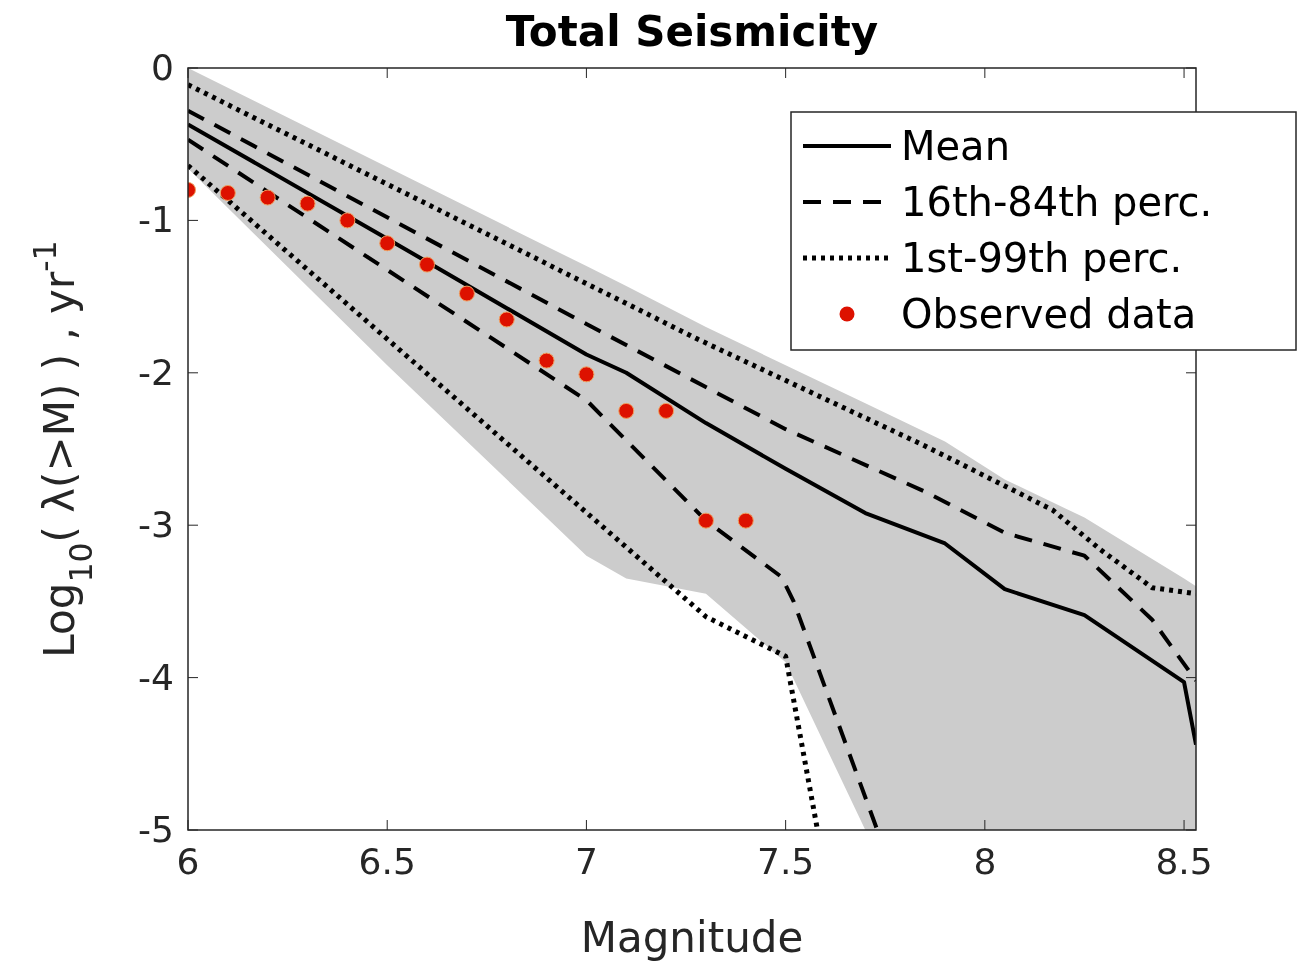 The width and height of the screenshot is (1303, 964). I want to click on legend-label: Observed data, so click(1049, 314).